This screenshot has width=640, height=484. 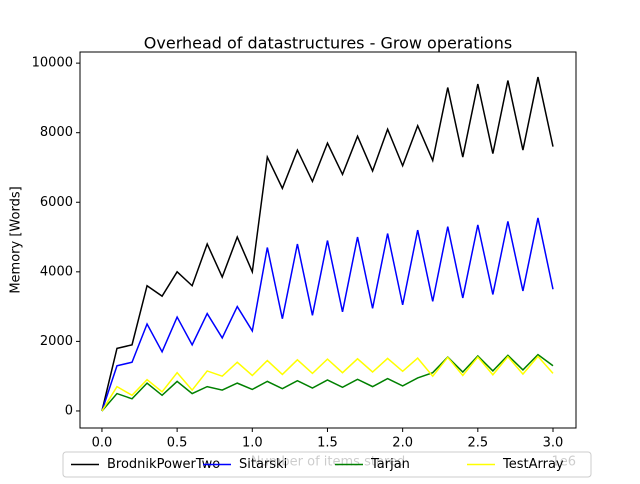 I want to click on y-tick-label: 2000, so click(x=56, y=341).